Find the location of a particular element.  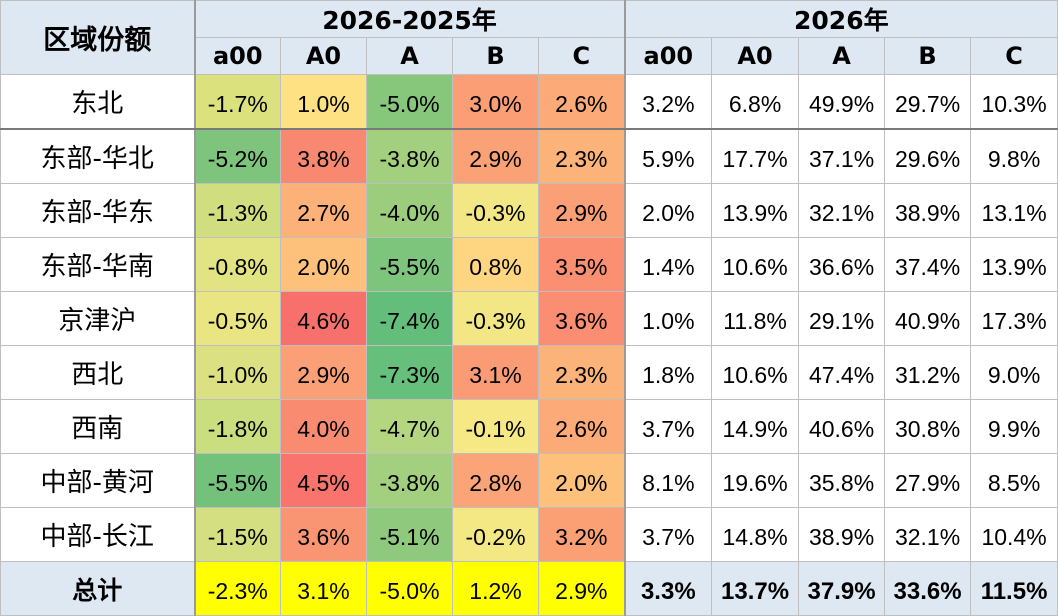

share-value-cell: 3.7% is located at coordinates (668, 534).